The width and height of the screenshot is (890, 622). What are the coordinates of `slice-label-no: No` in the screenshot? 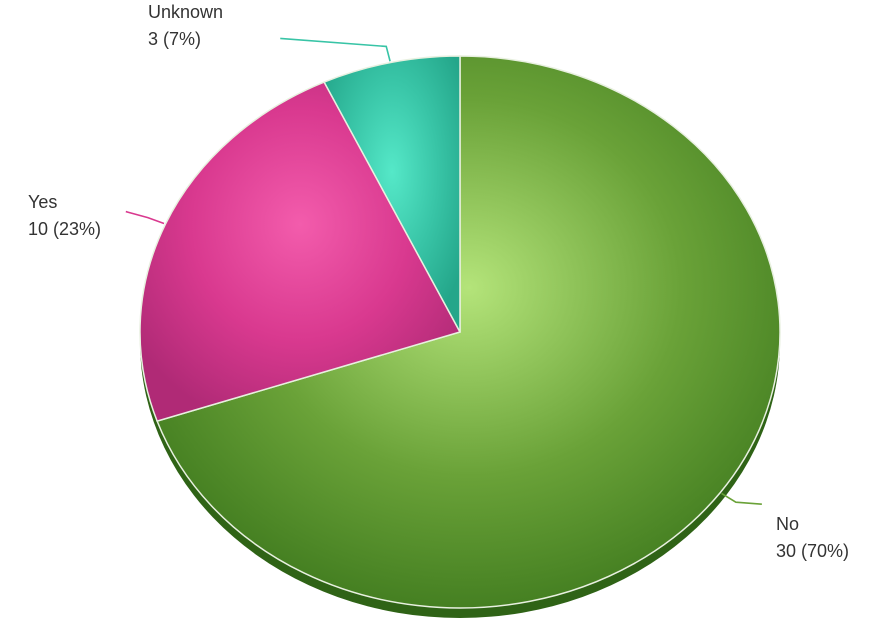 It's located at (787, 524).